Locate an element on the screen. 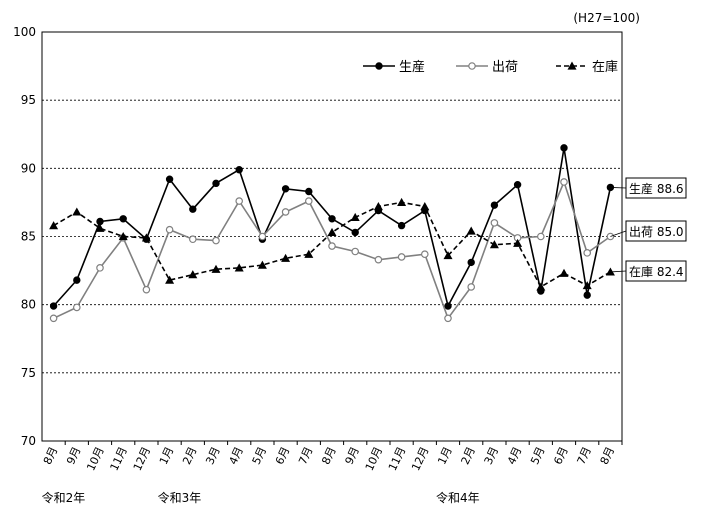 The height and width of the screenshot is (521, 702). legend-label: 在庫 is located at coordinates (605, 67).